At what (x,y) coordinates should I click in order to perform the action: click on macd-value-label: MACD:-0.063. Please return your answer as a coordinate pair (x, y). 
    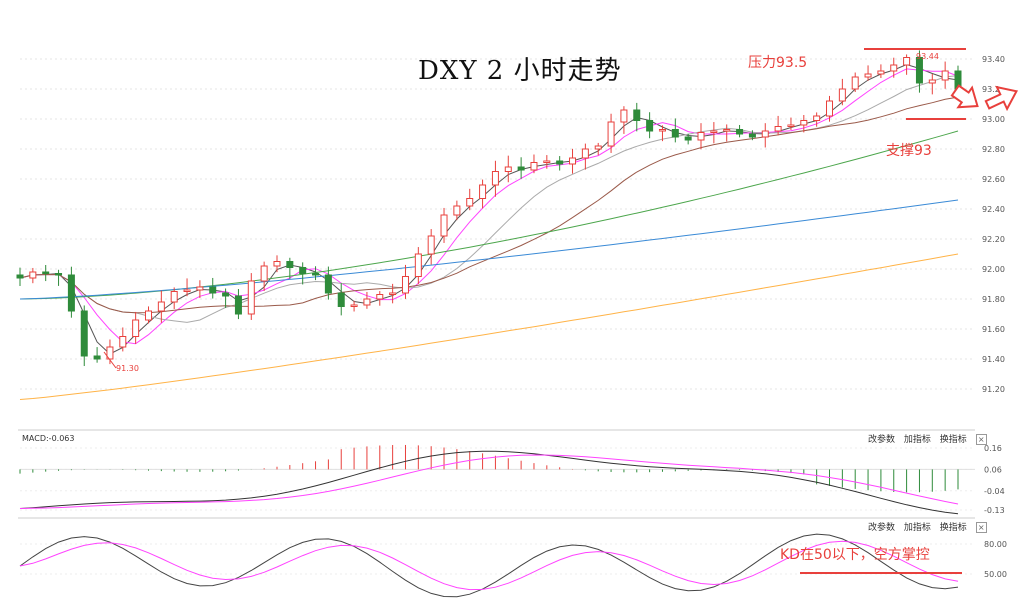
    Looking at the image, I should click on (48, 438).